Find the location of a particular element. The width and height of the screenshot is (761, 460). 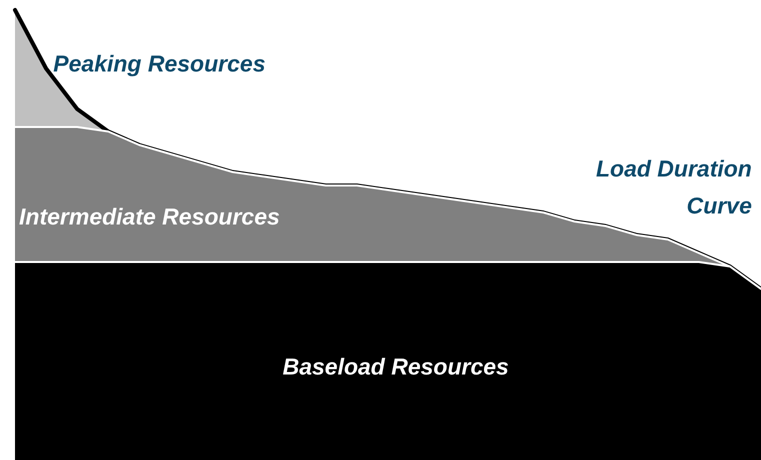

annotation: Load Duration Curve is located at coordinates (674, 186).